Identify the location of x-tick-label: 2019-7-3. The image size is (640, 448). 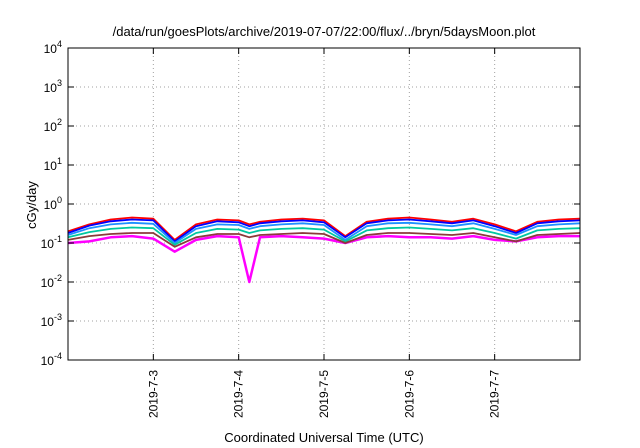
(153, 394).